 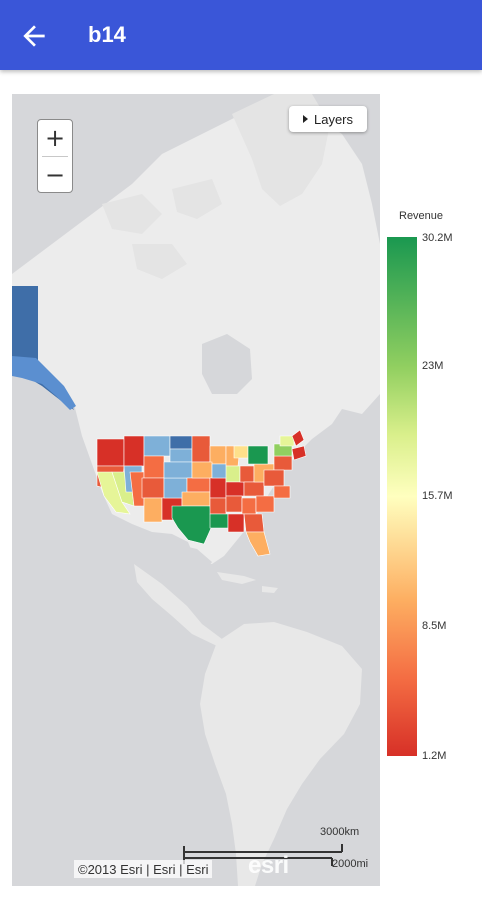 What do you see at coordinates (340, 832) in the screenshot?
I see `scale-km-label: 3000km` at bounding box center [340, 832].